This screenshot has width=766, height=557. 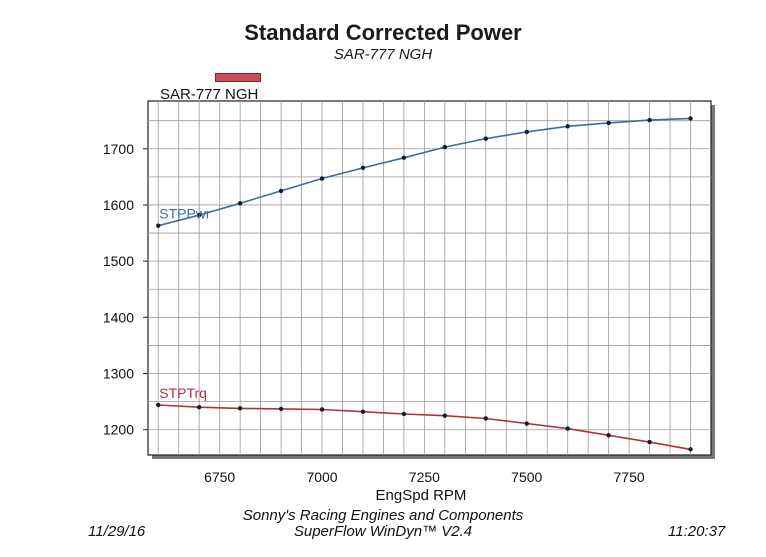 What do you see at coordinates (118, 261) in the screenshot?
I see `y-tick-label: 1500` at bounding box center [118, 261].